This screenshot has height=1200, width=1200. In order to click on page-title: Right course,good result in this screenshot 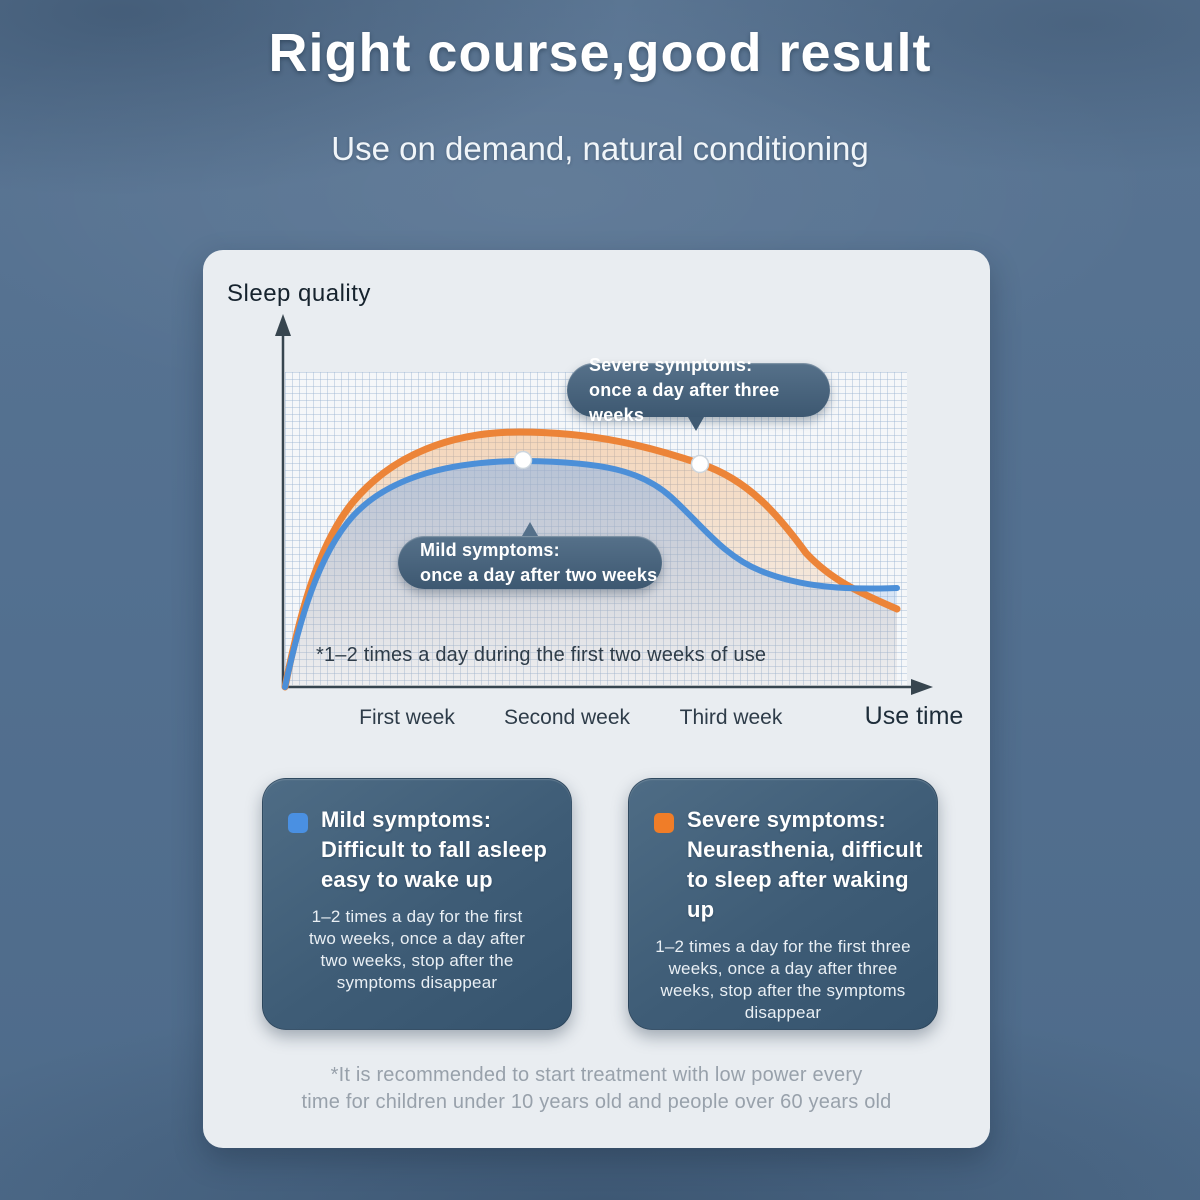, I will do `click(600, 53)`.